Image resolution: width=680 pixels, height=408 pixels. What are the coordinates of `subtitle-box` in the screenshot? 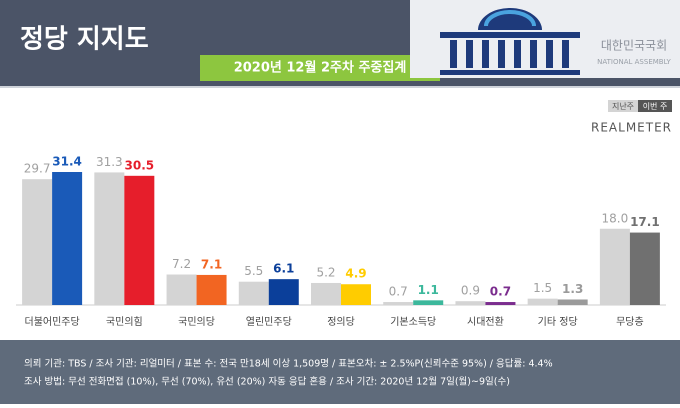 It's located at (320, 68).